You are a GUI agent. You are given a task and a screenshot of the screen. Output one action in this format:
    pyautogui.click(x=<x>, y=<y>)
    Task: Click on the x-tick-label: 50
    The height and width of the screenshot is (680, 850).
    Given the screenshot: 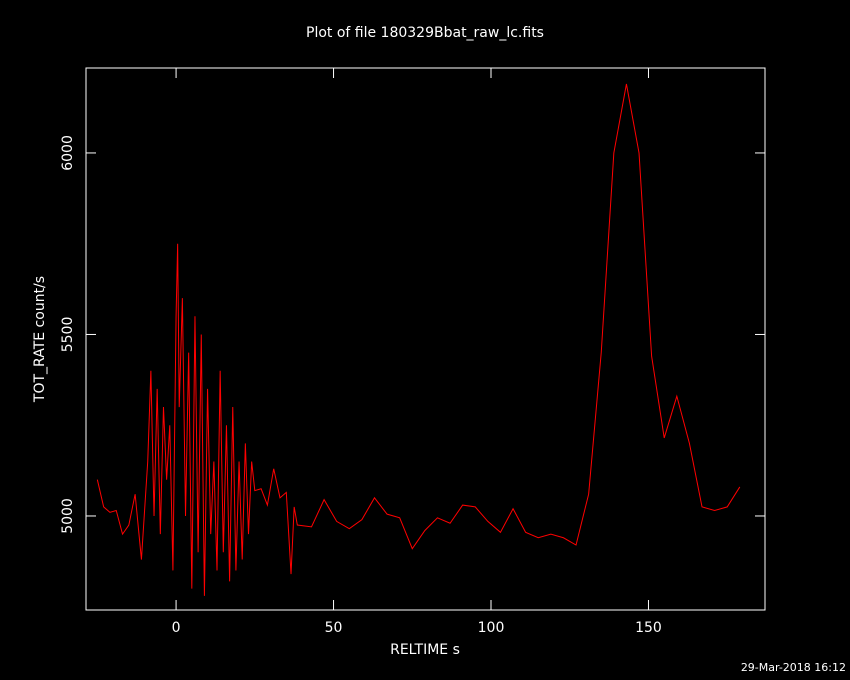 What is the action you would take?
    pyautogui.click(x=334, y=628)
    